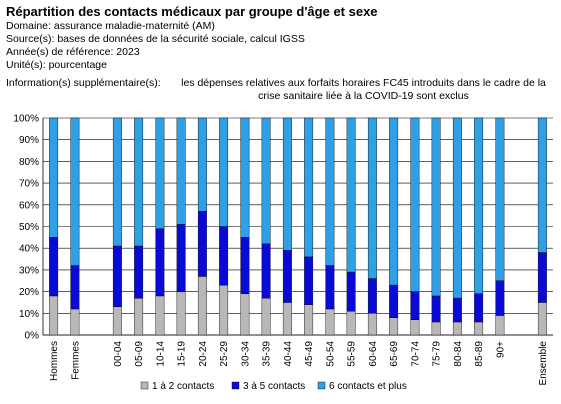 The height and width of the screenshot is (404, 561). Describe the element at coordinates (29, 249) in the screenshot. I see `y-tick-label: 40%` at that location.